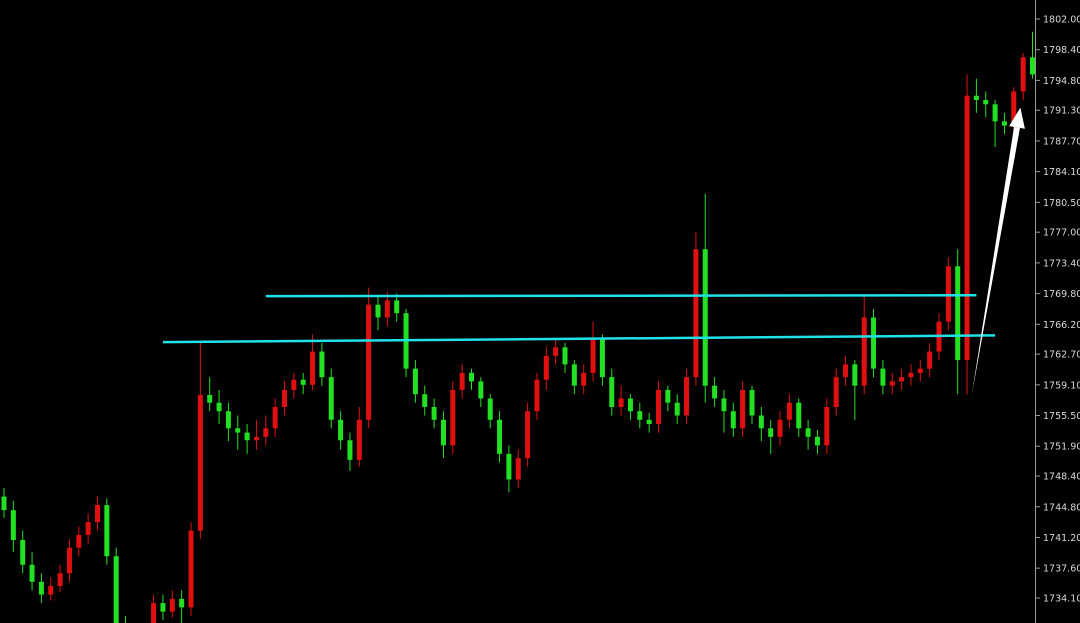 The image size is (1080, 623). Describe the element at coordinates (1061, 50) in the screenshot. I see `y-tick-label: 1798.40` at that location.